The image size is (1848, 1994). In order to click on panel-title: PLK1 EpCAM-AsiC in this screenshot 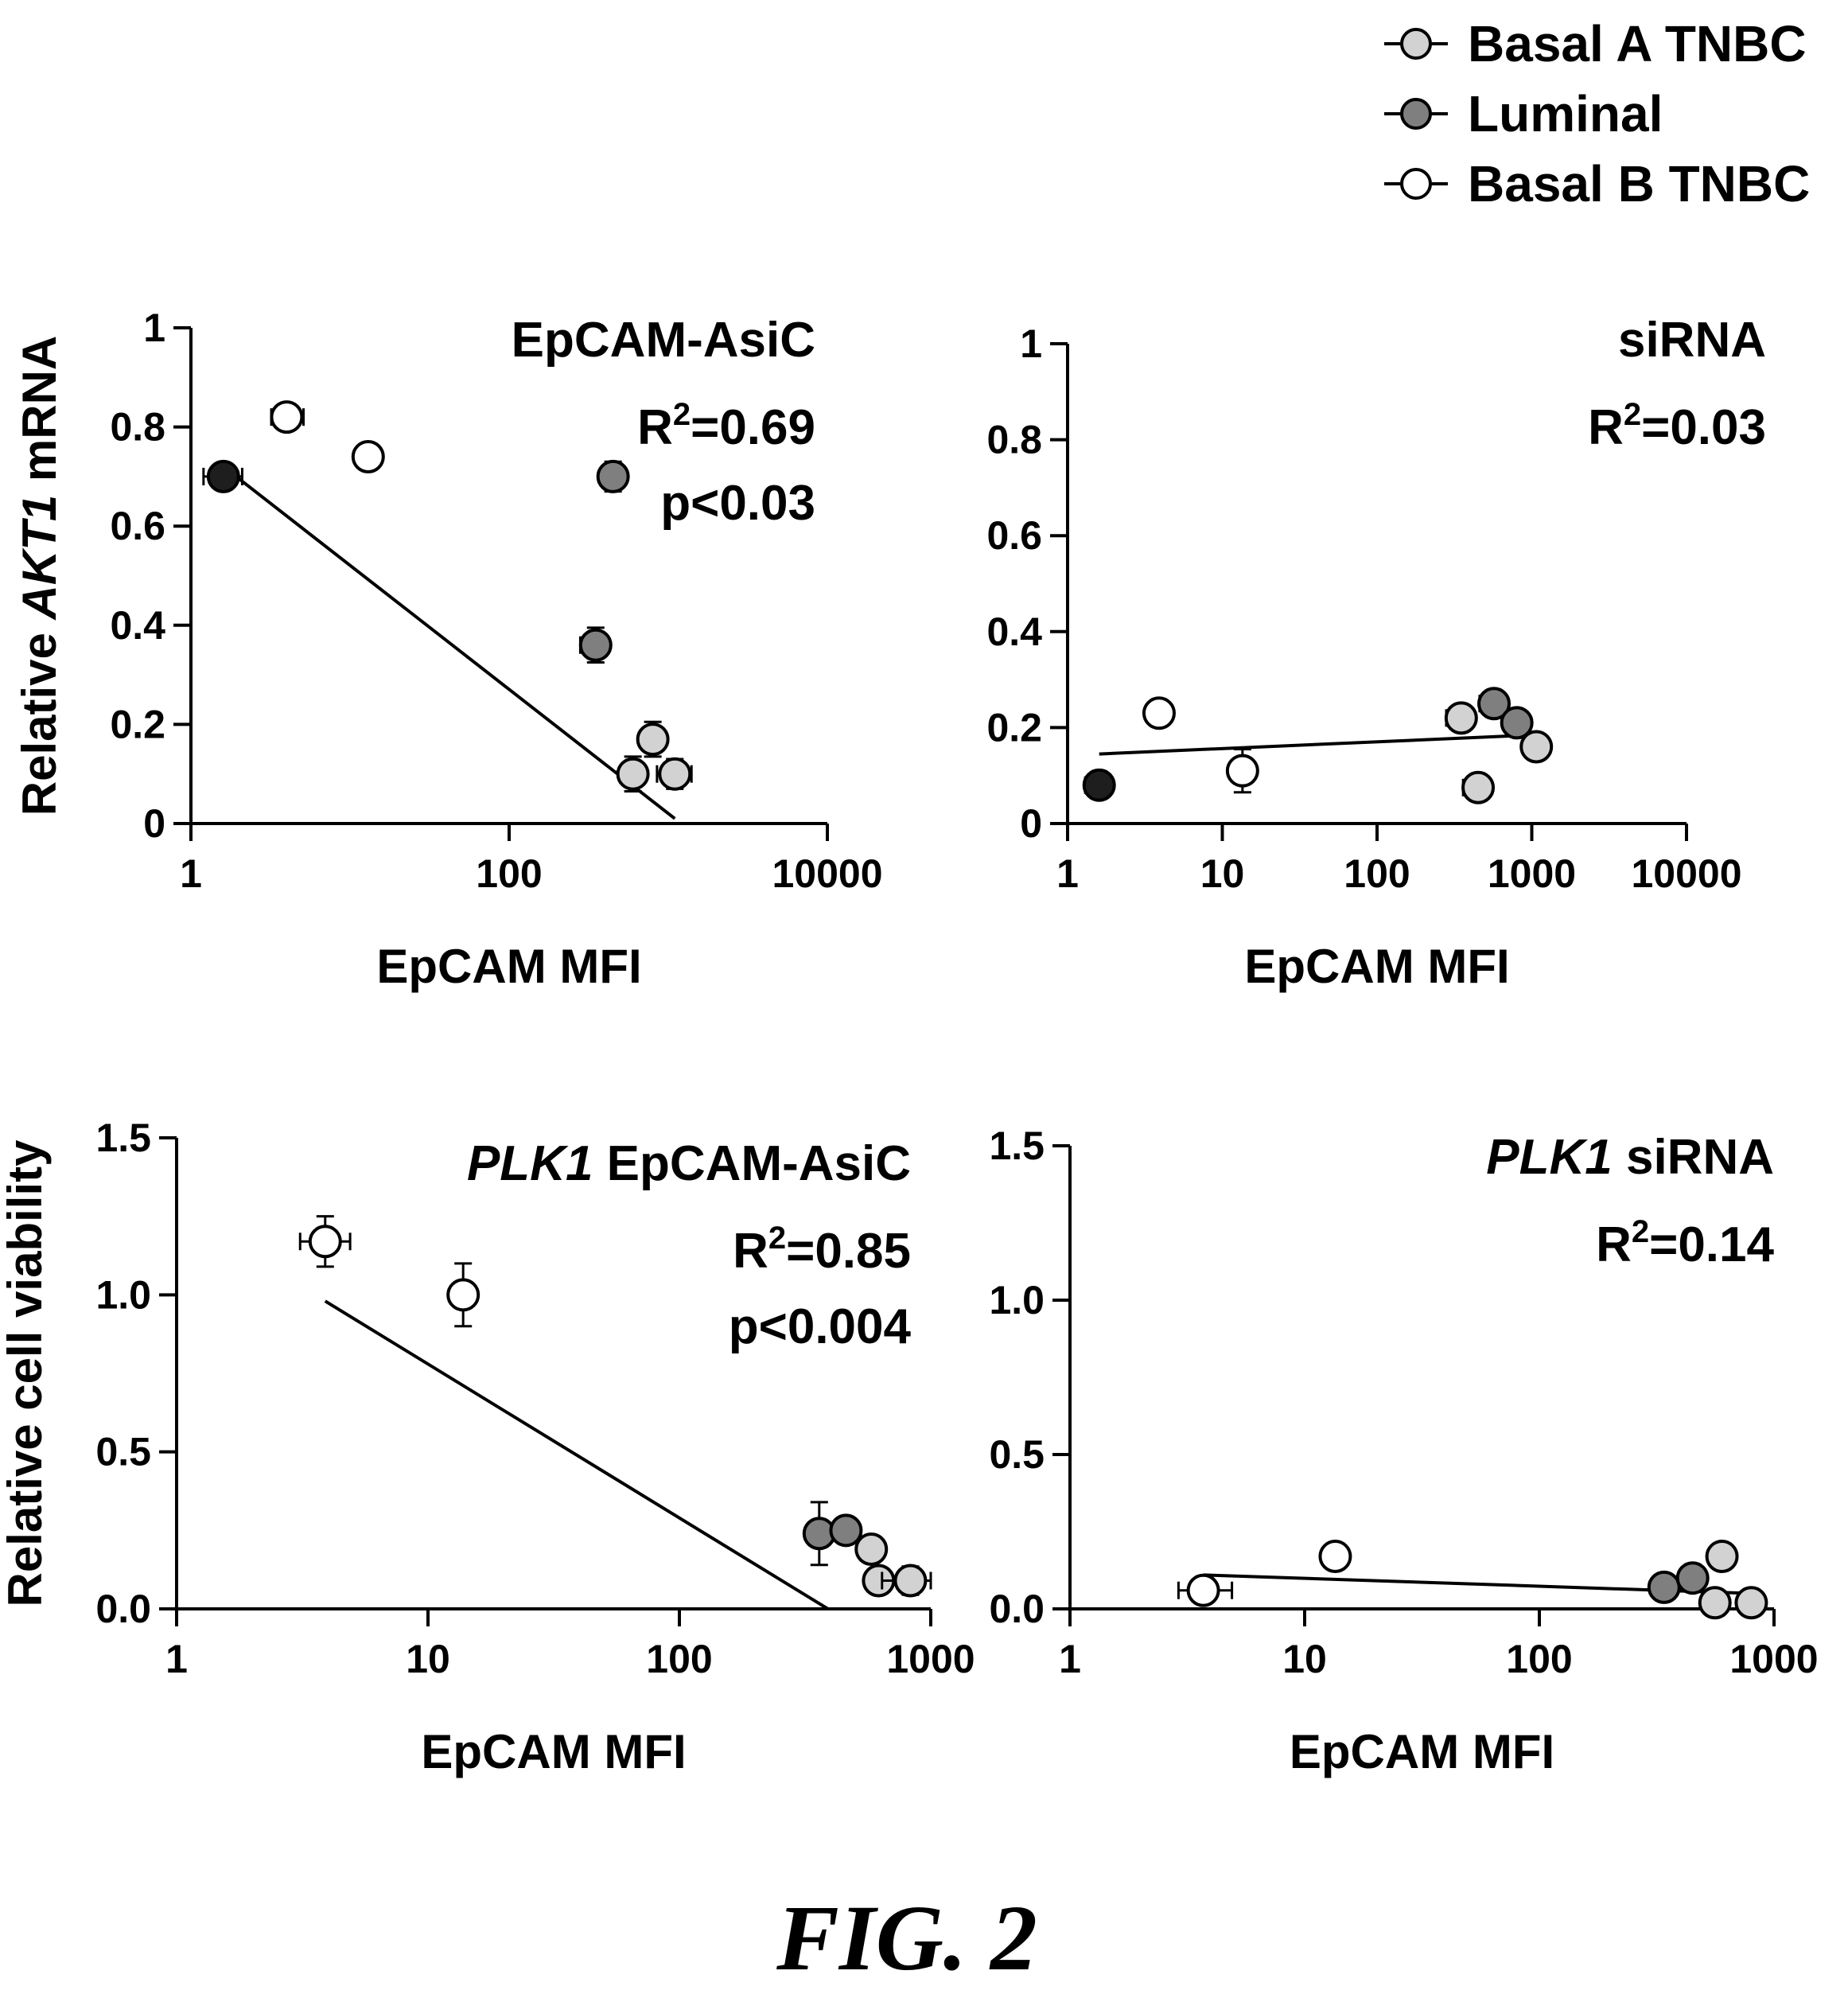, I will do `click(689, 1163)`.